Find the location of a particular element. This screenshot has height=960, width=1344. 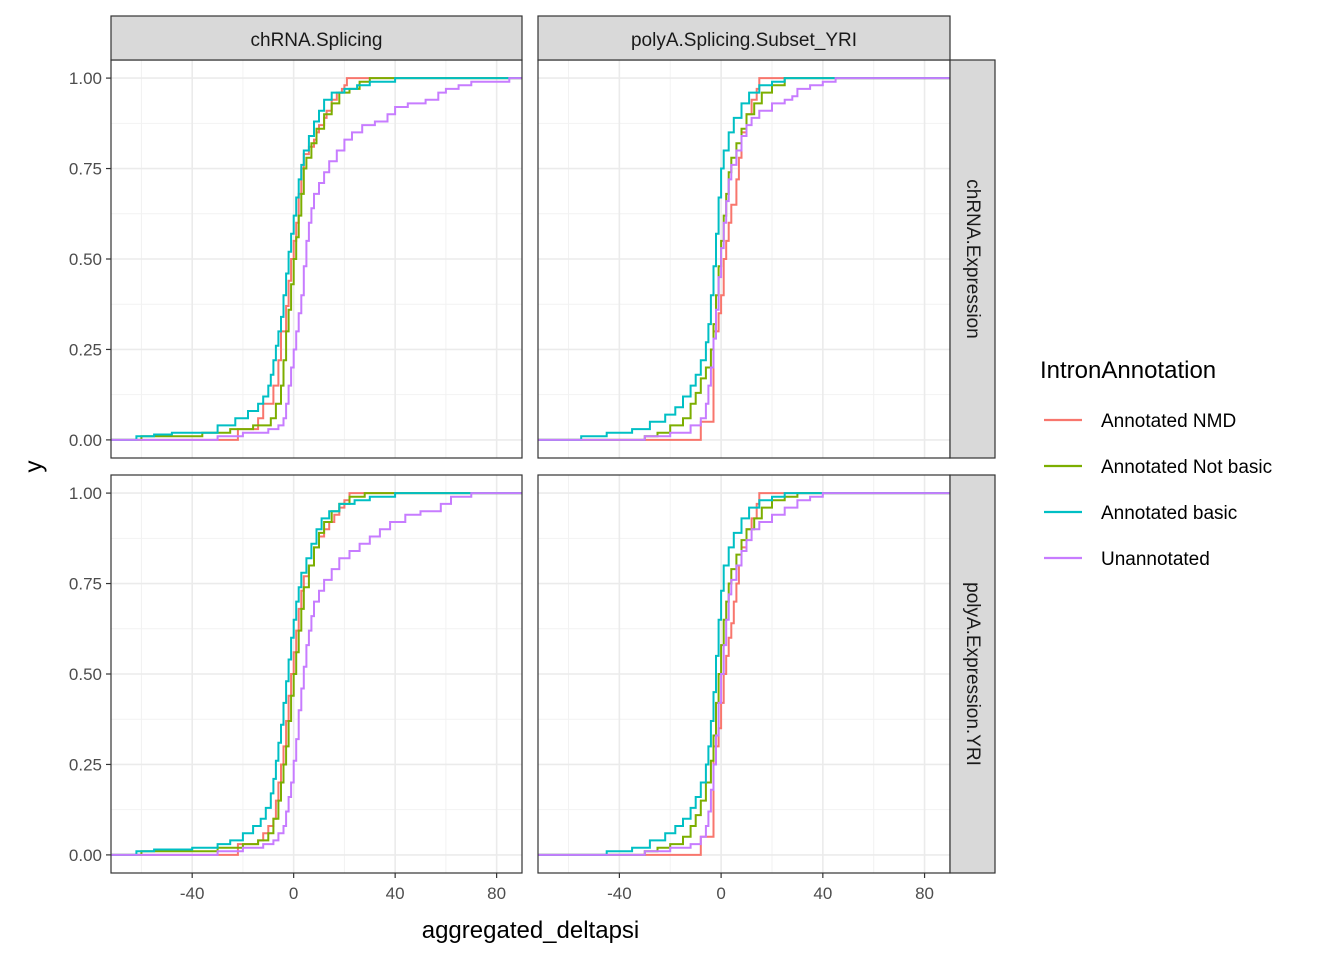

legend-entry-label: Annotated basic is located at coordinates (1169, 513).